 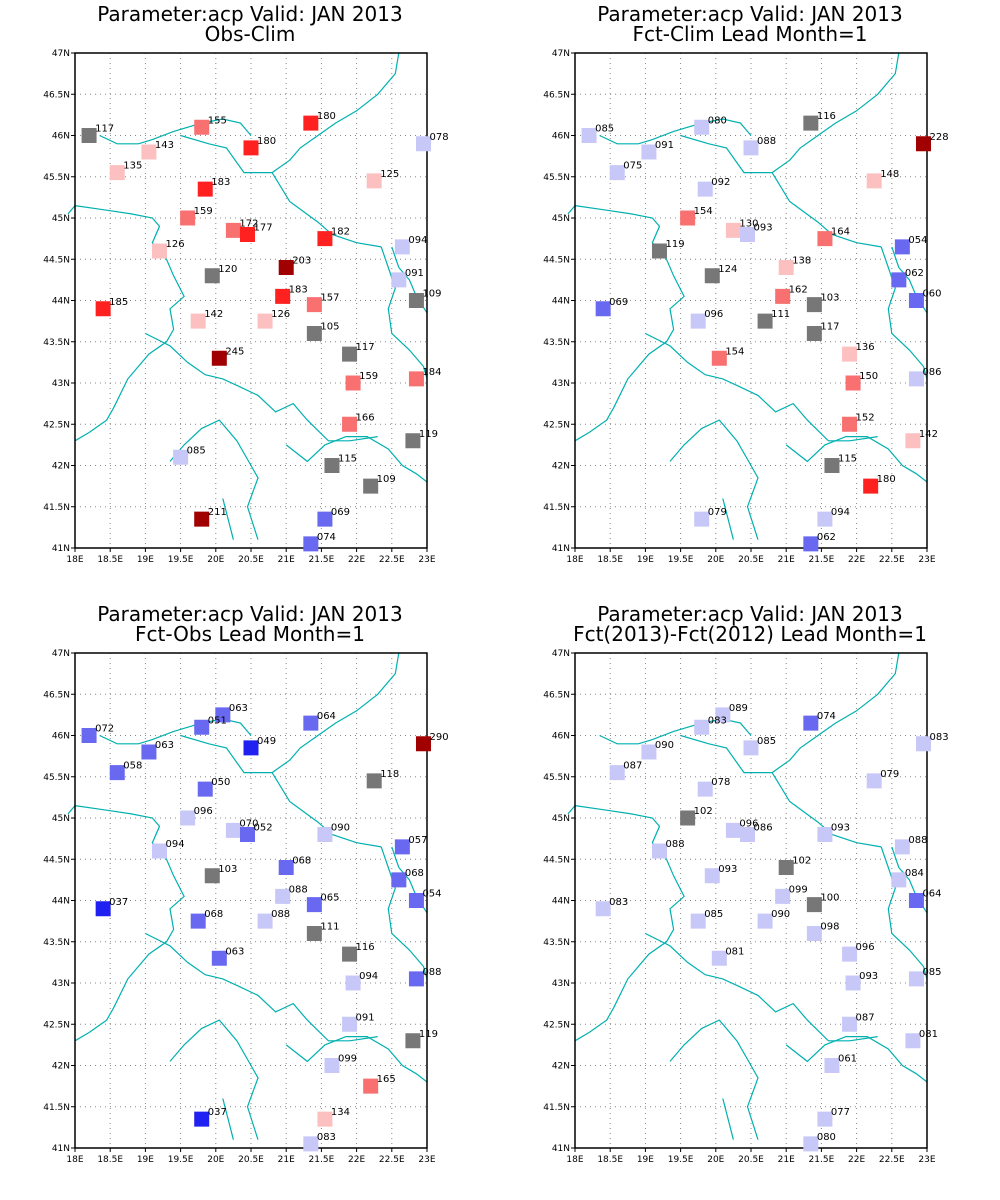 I want to click on station-value-label: 064, so click(x=326, y=716).